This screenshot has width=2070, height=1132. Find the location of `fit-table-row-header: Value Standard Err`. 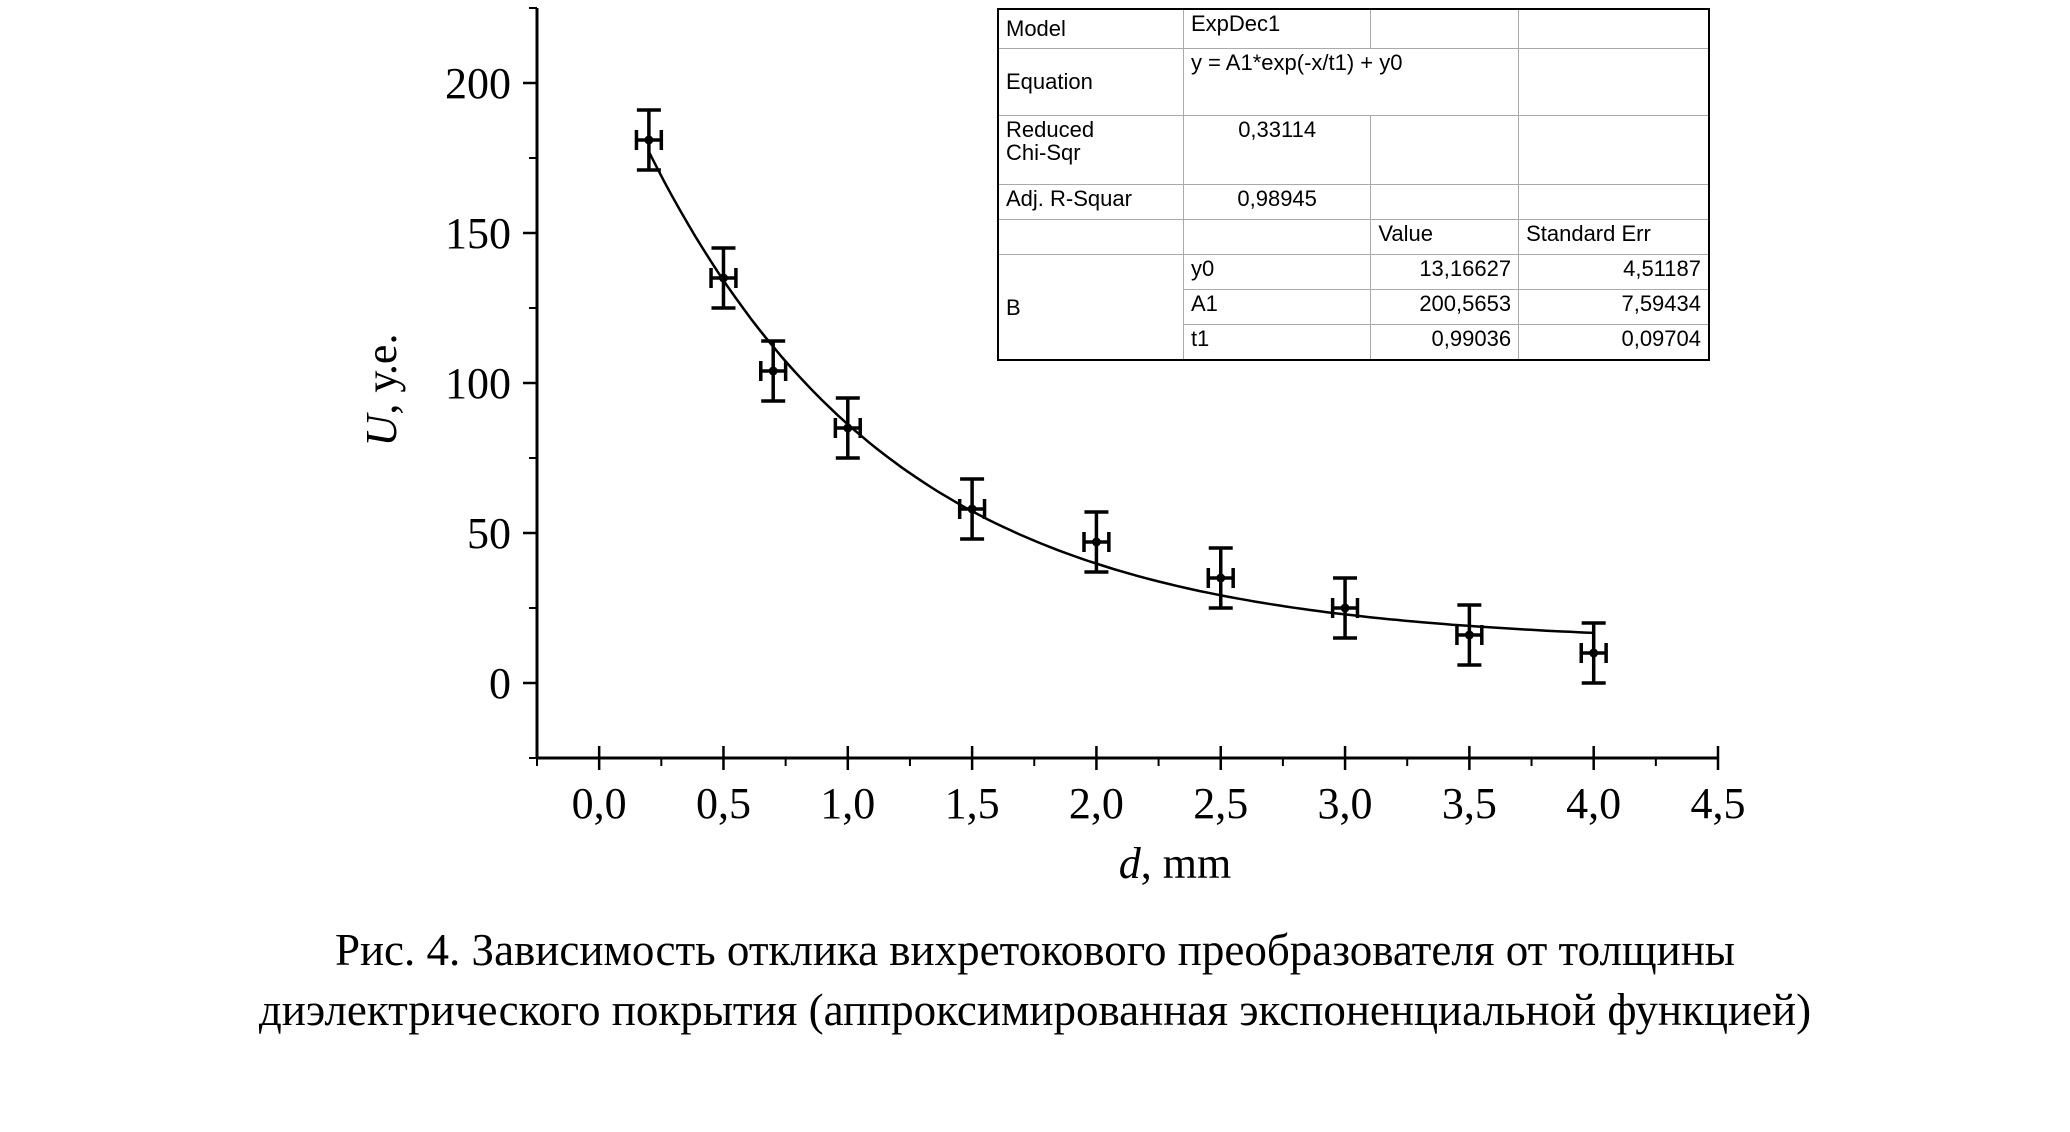

fit-table-row-header: Value Standard Err is located at coordinates (1353, 237).